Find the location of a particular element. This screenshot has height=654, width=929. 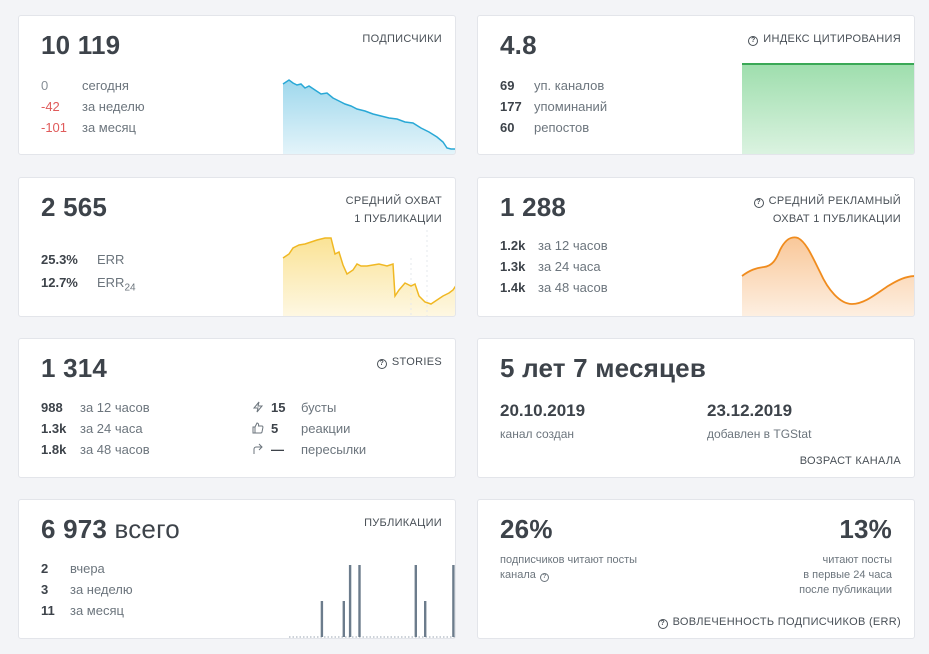

stories-24h-value: 1.3k is located at coordinates (54, 428).